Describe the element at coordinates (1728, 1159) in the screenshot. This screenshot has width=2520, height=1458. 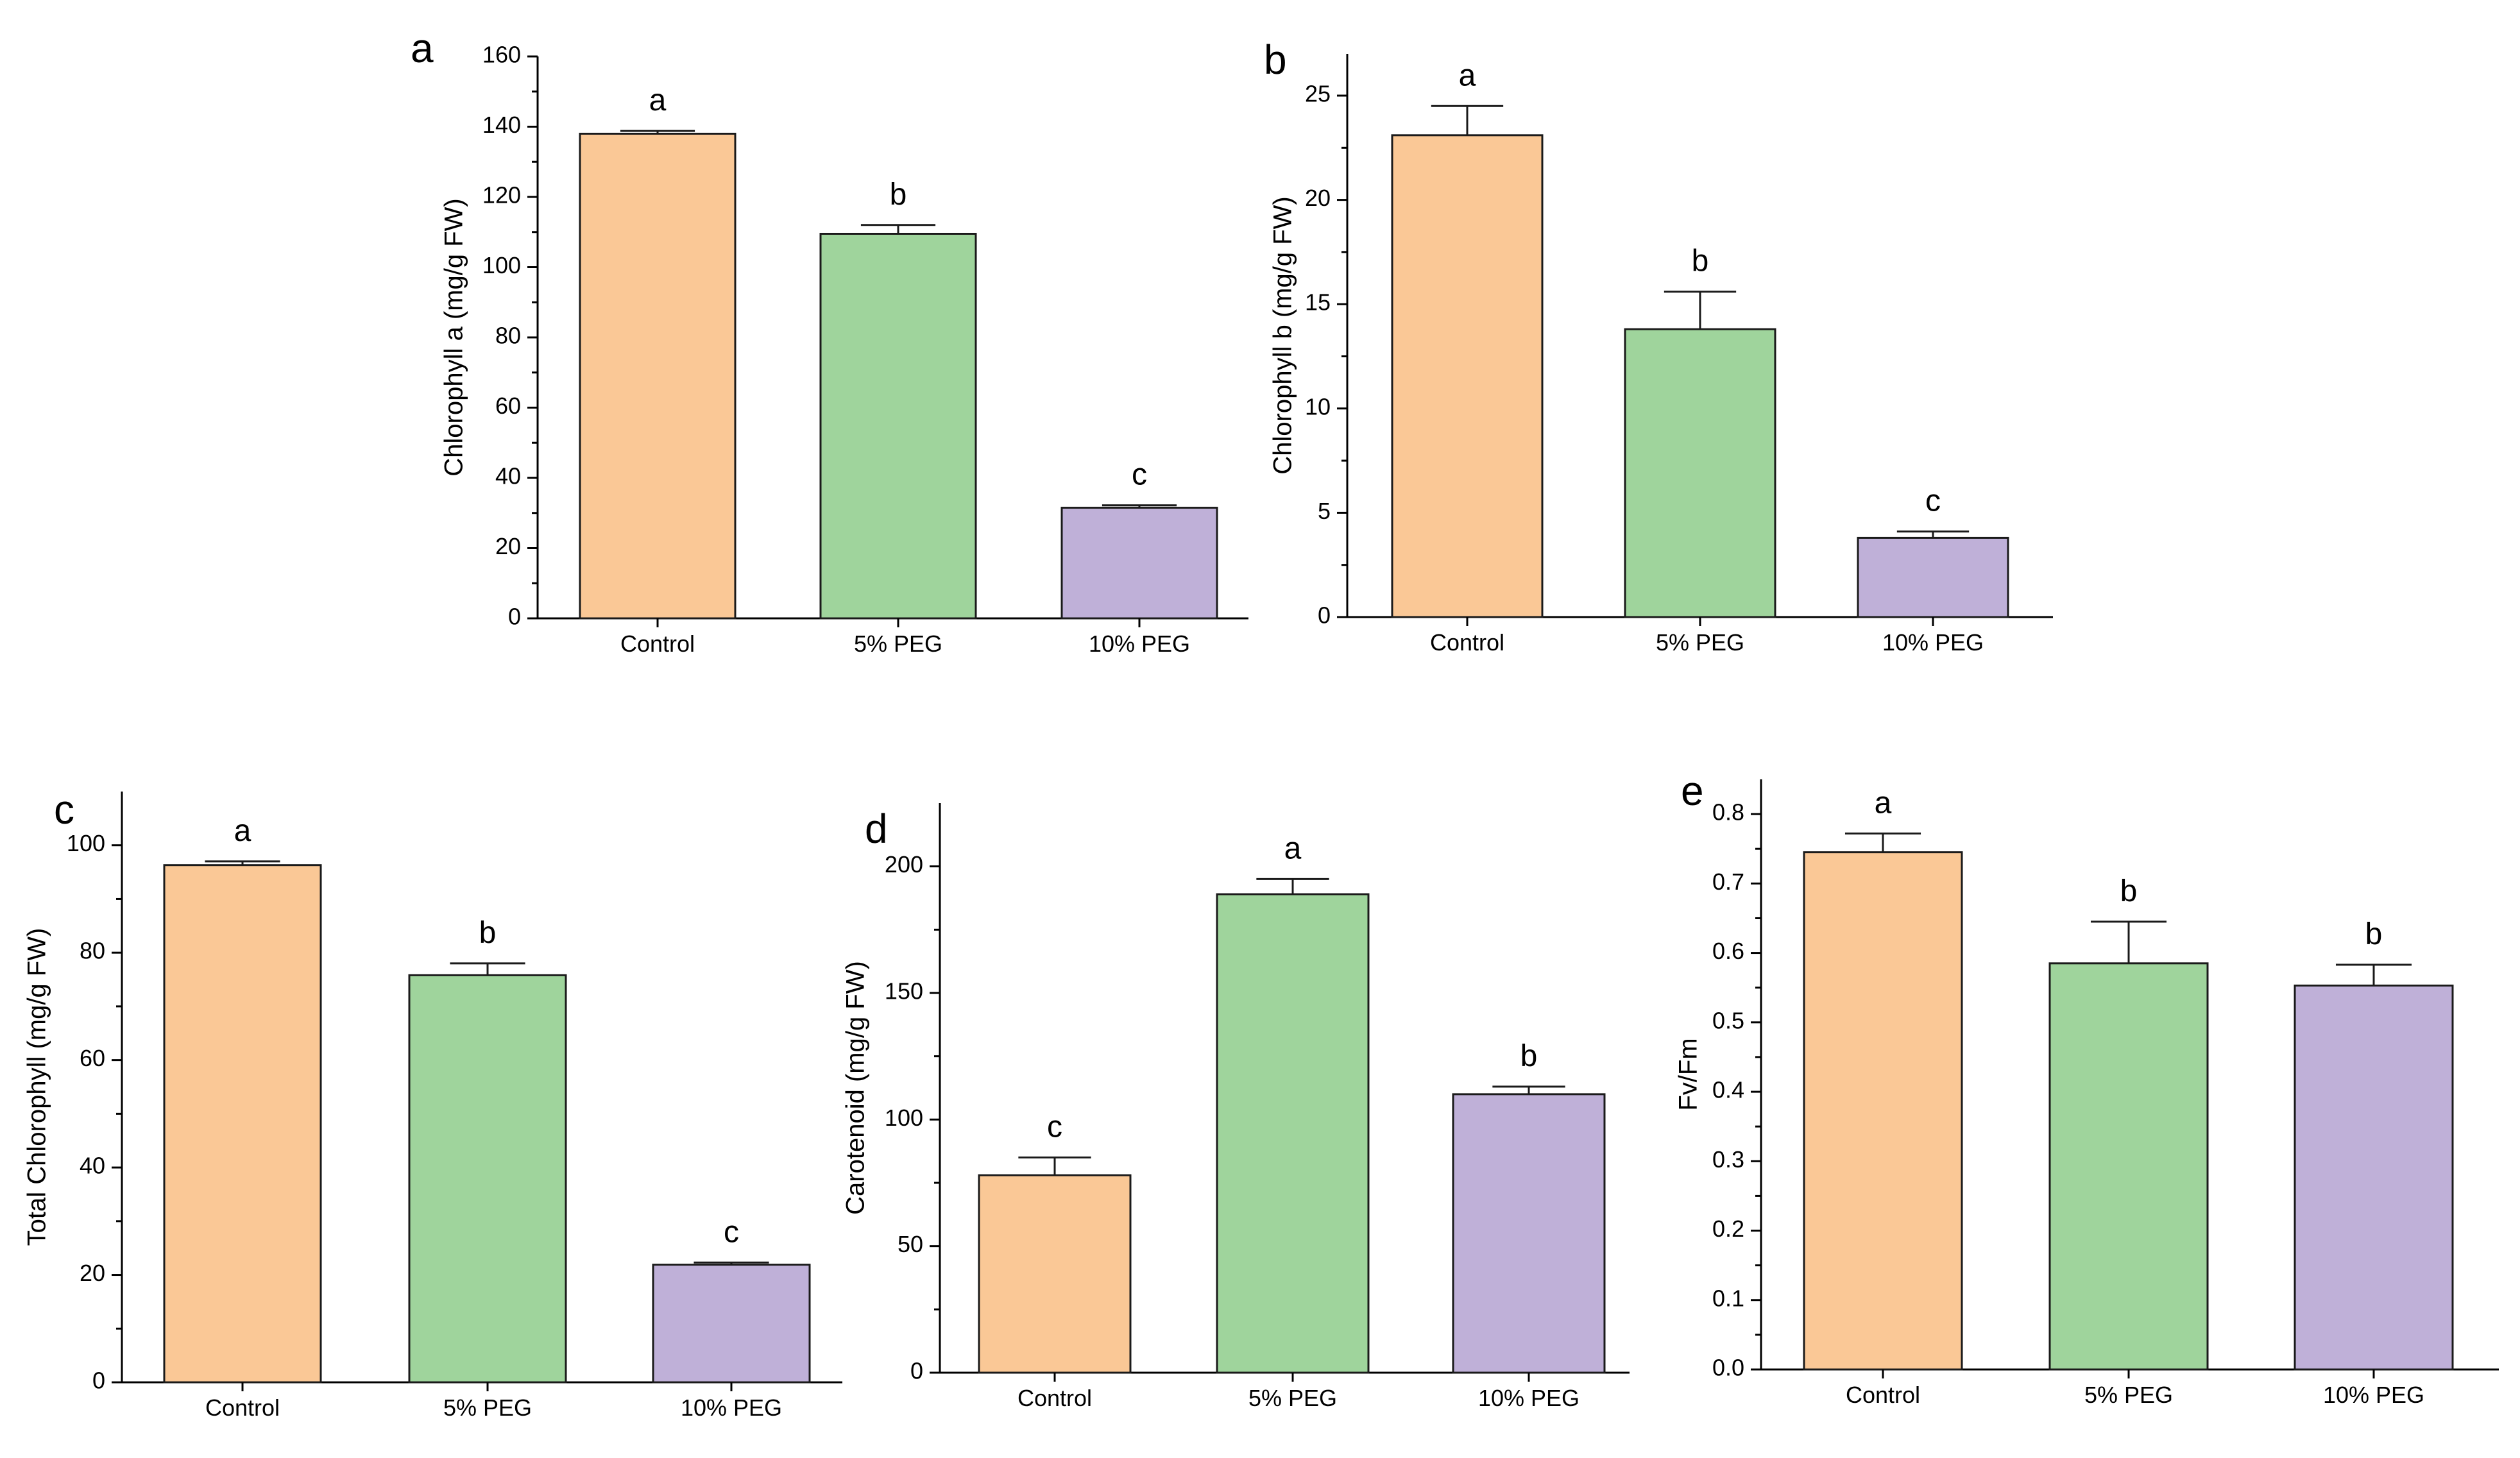
I see `y-tick-label: 0.3` at that location.